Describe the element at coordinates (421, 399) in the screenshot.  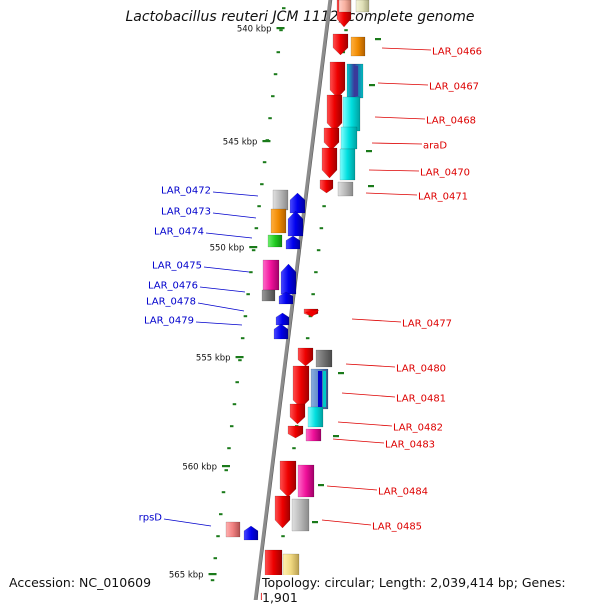
I see `forward-gene-label: LAR_0481` at that location.